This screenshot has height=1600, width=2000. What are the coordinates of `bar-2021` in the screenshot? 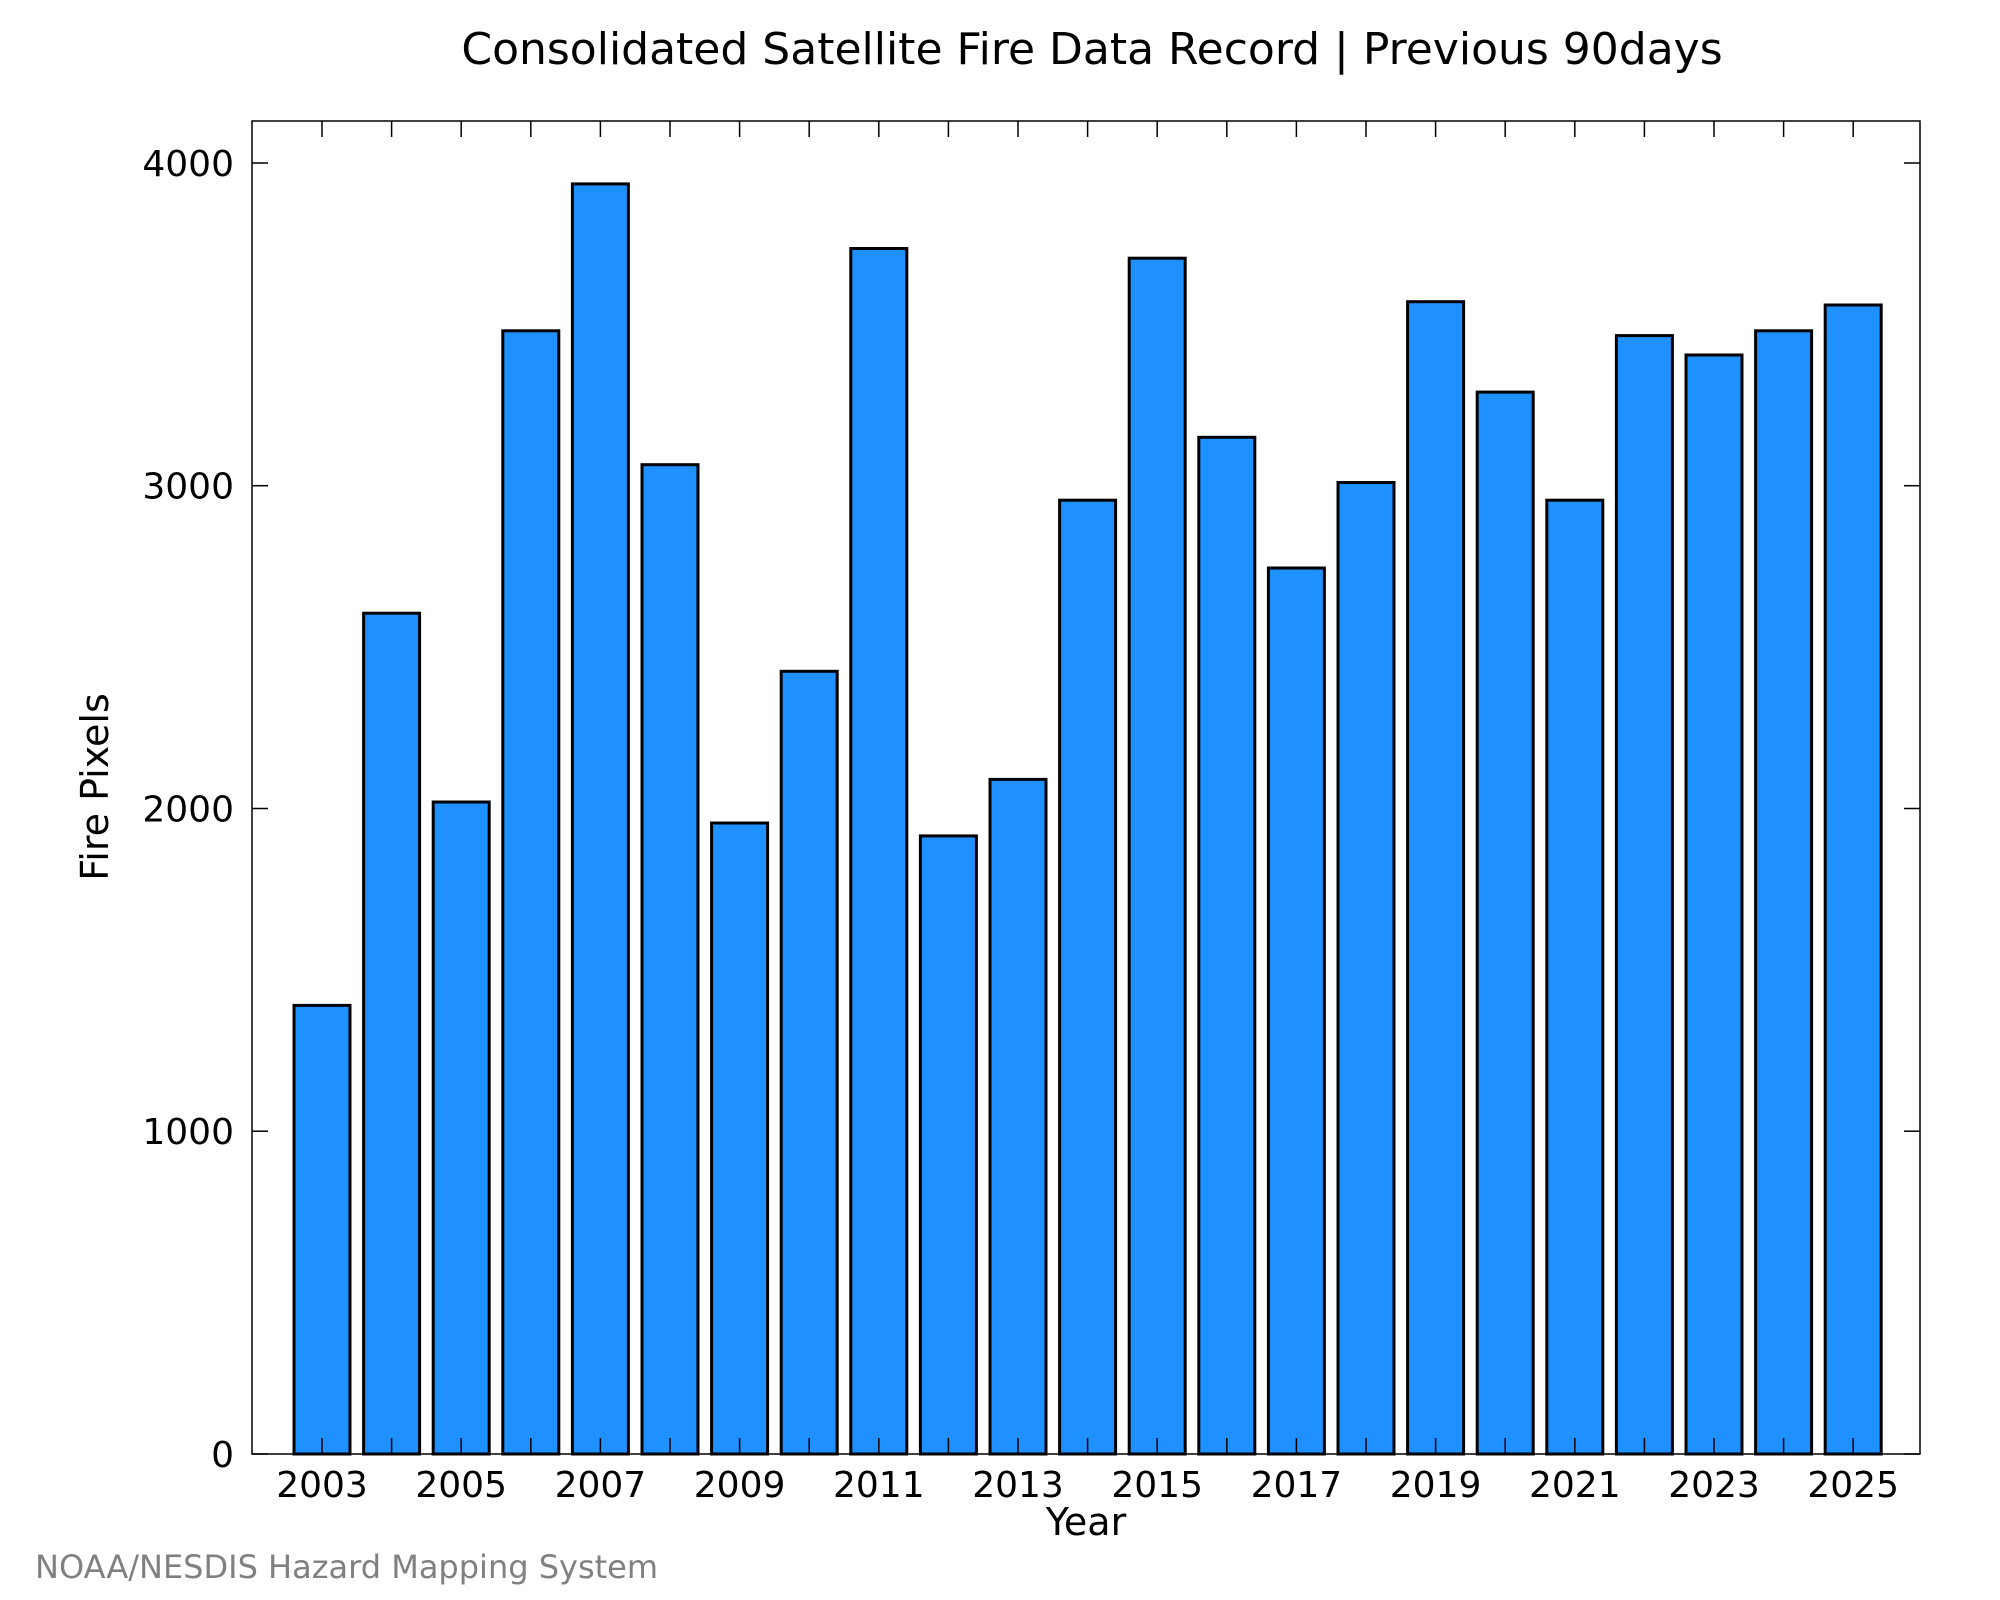 It's located at (1575, 977).